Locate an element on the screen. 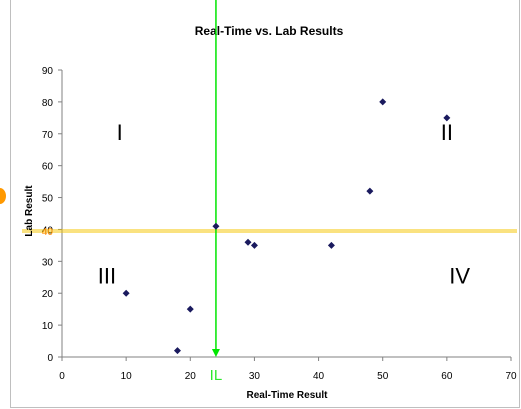 This screenshot has height=409, width=521. x-tick-label: 60 is located at coordinates (447, 376).